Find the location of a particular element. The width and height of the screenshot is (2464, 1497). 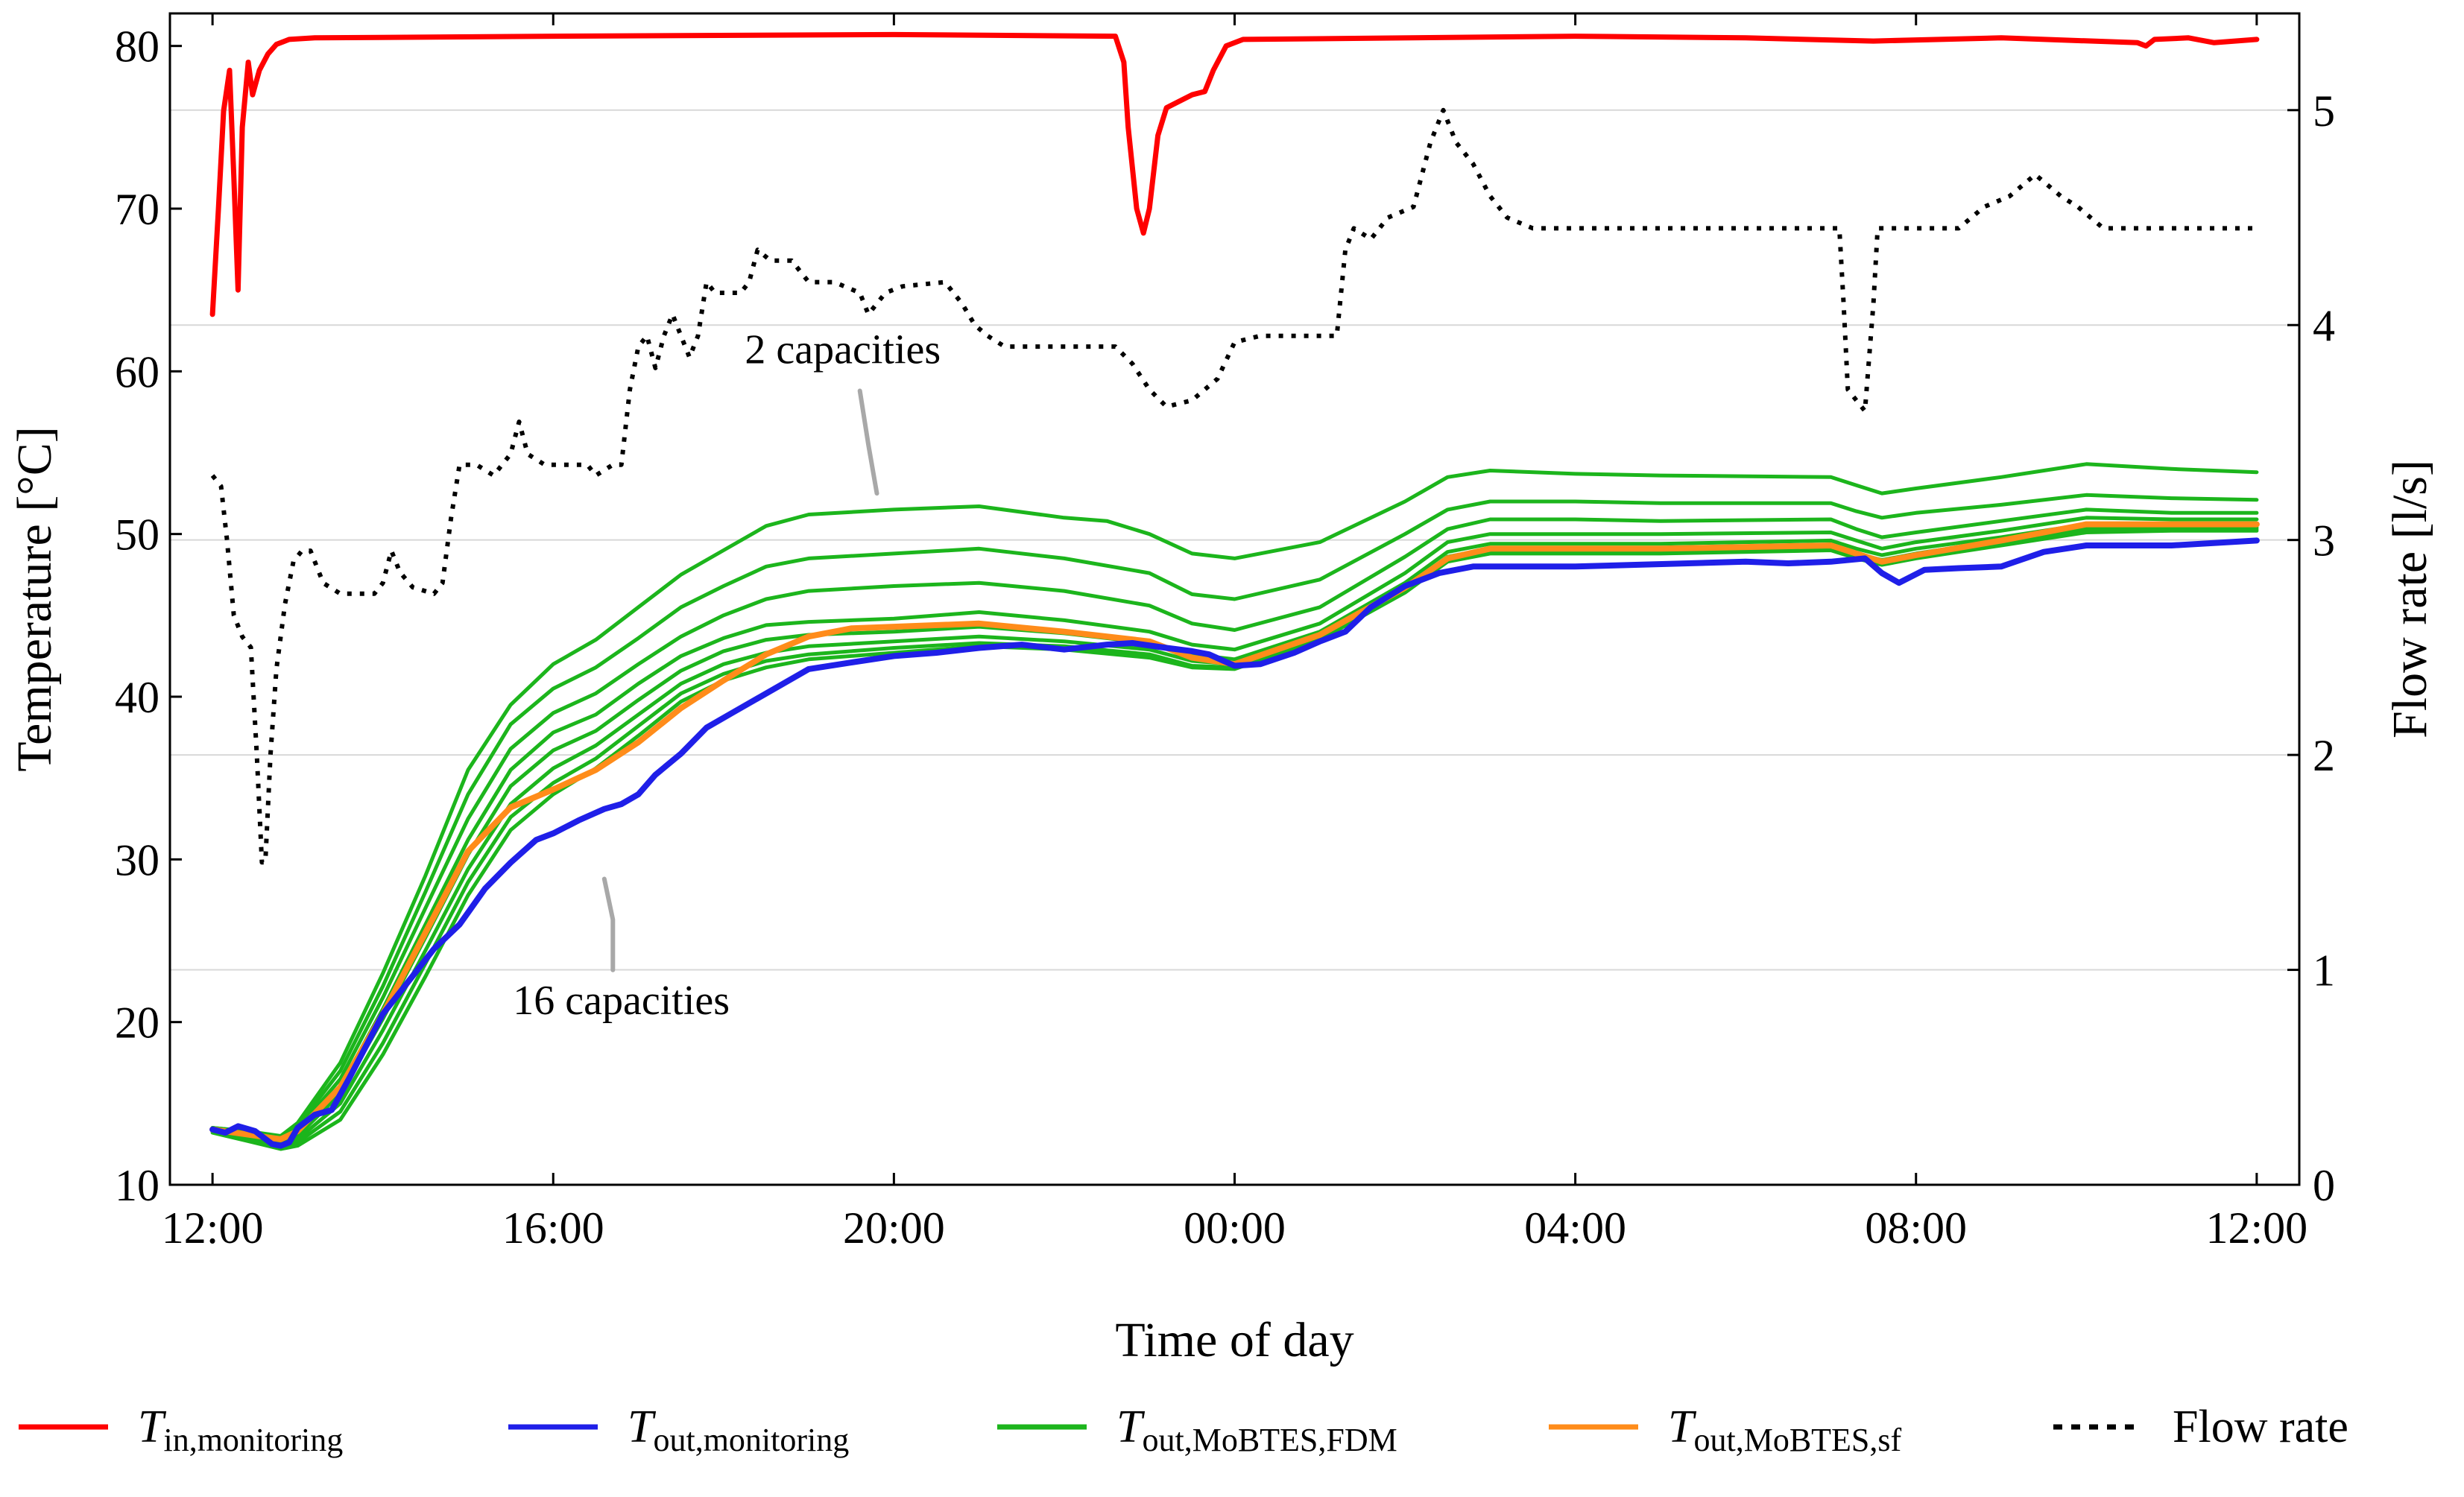

x-axis-label: Time of day is located at coordinates (1234, 1340).